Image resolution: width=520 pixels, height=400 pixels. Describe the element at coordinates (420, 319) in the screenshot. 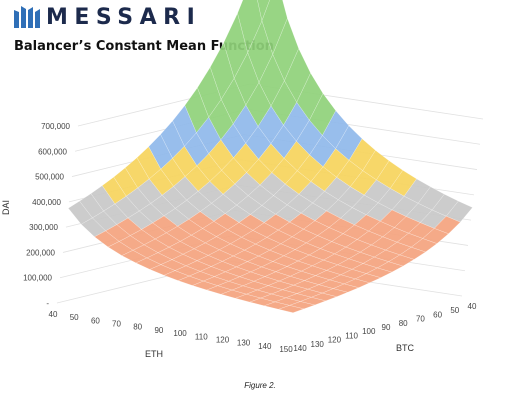

I see `btc-tick-label: 70` at that location.